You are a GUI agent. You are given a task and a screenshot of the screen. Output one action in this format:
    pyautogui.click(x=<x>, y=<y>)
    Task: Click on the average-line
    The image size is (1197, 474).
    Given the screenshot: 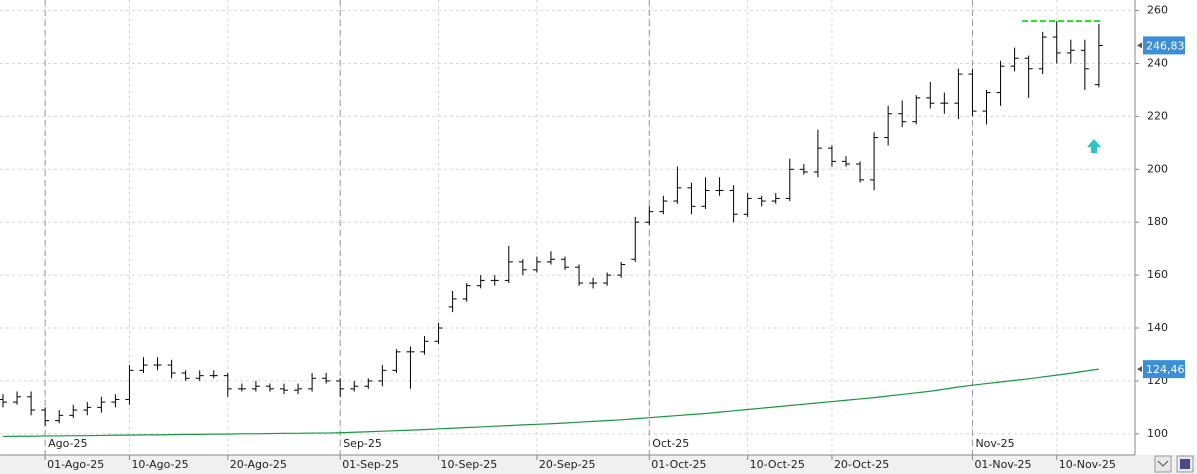 What is the action you would take?
    pyautogui.click(x=550, y=403)
    